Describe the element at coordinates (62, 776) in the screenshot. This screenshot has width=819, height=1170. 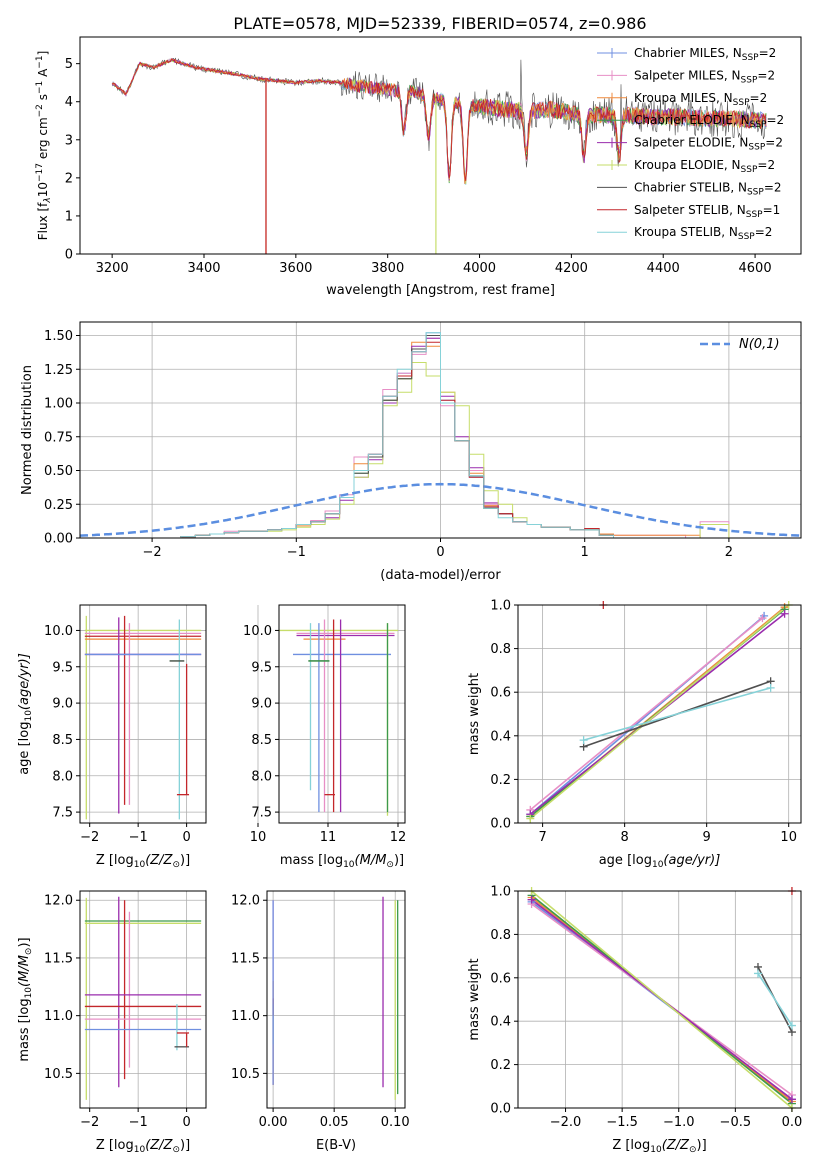
I see `y-tick-label: 8.0` at that location.